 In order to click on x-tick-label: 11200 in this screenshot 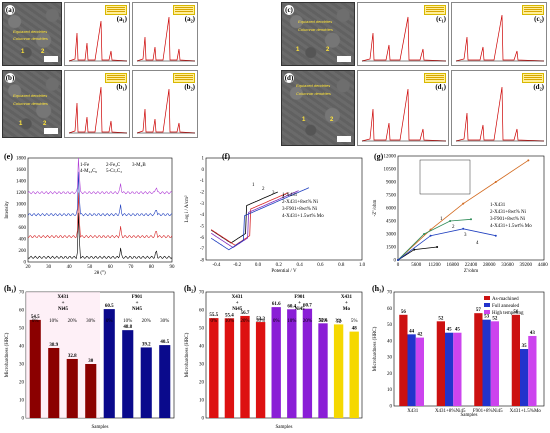, I will do `click(434, 265)`.